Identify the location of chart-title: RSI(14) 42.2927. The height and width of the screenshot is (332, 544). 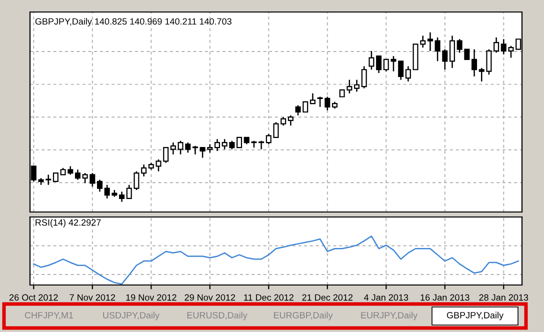
(68, 223).